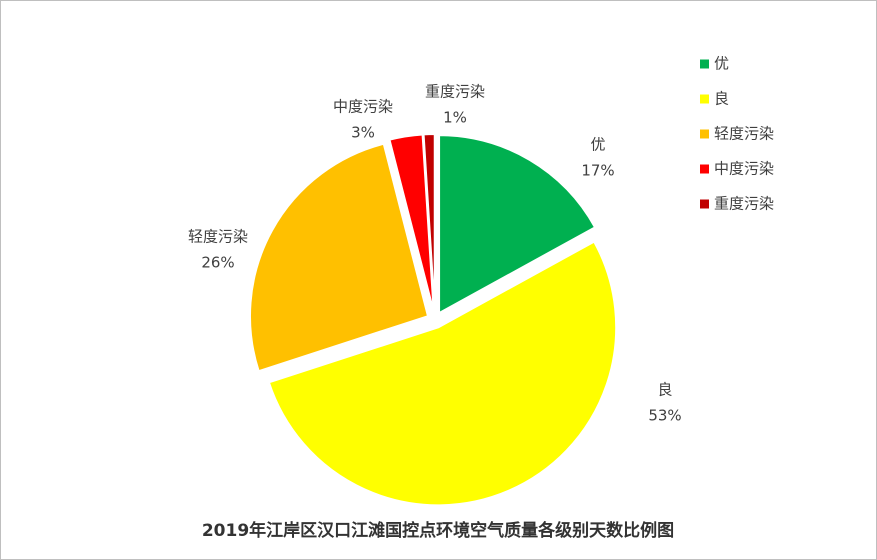  Describe the element at coordinates (721, 64) in the screenshot. I see `legend-label: 优` at that location.